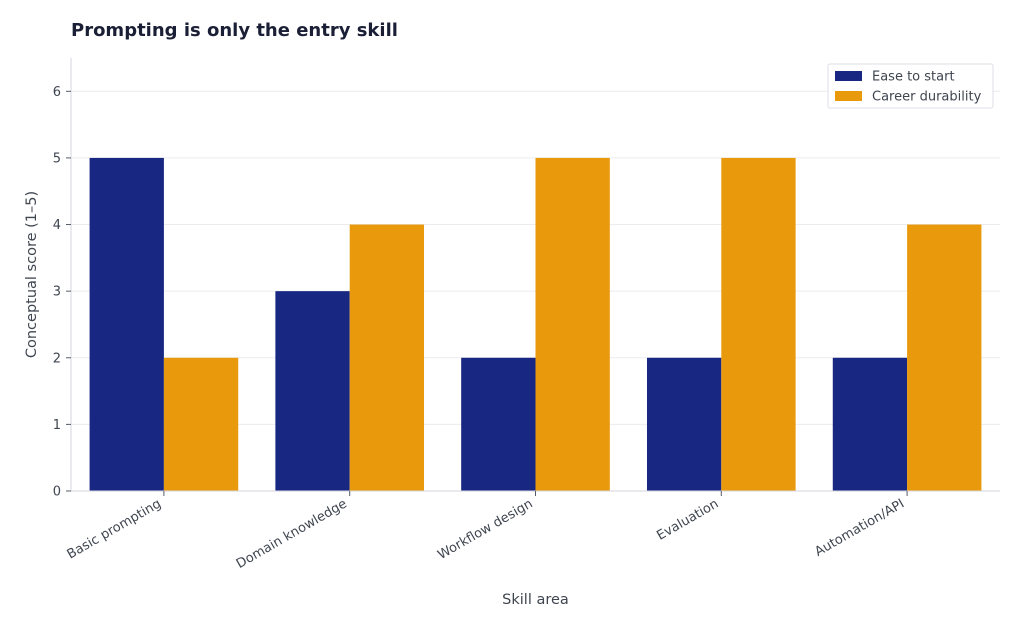 This screenshot has width=1024, height=631. Describe the element at coordinates (57, 425) in the screenshot. I see `y-tick-label: 1` at that location.